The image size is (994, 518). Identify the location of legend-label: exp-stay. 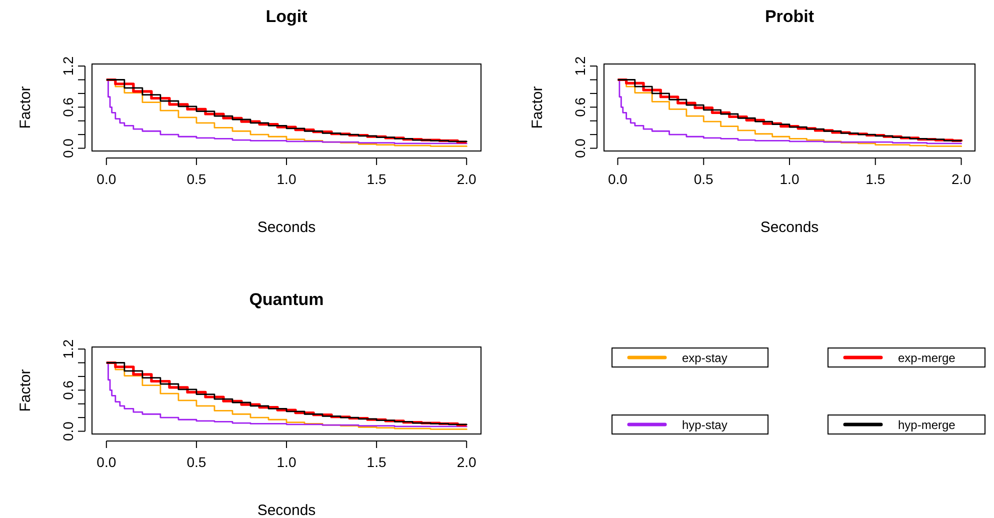
(705, 358).